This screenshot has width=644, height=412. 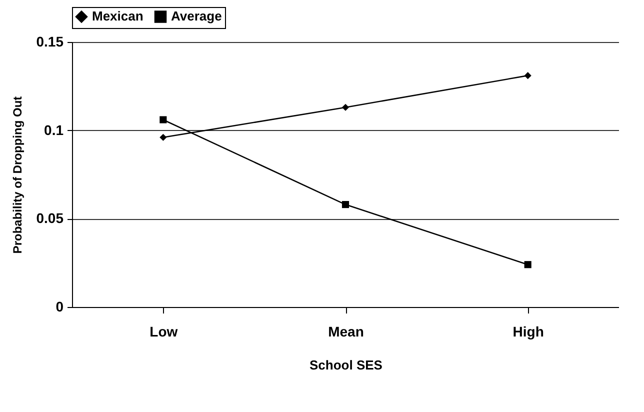 I want to click on y-tick-label: 0.05, so click(x=50, y=218).